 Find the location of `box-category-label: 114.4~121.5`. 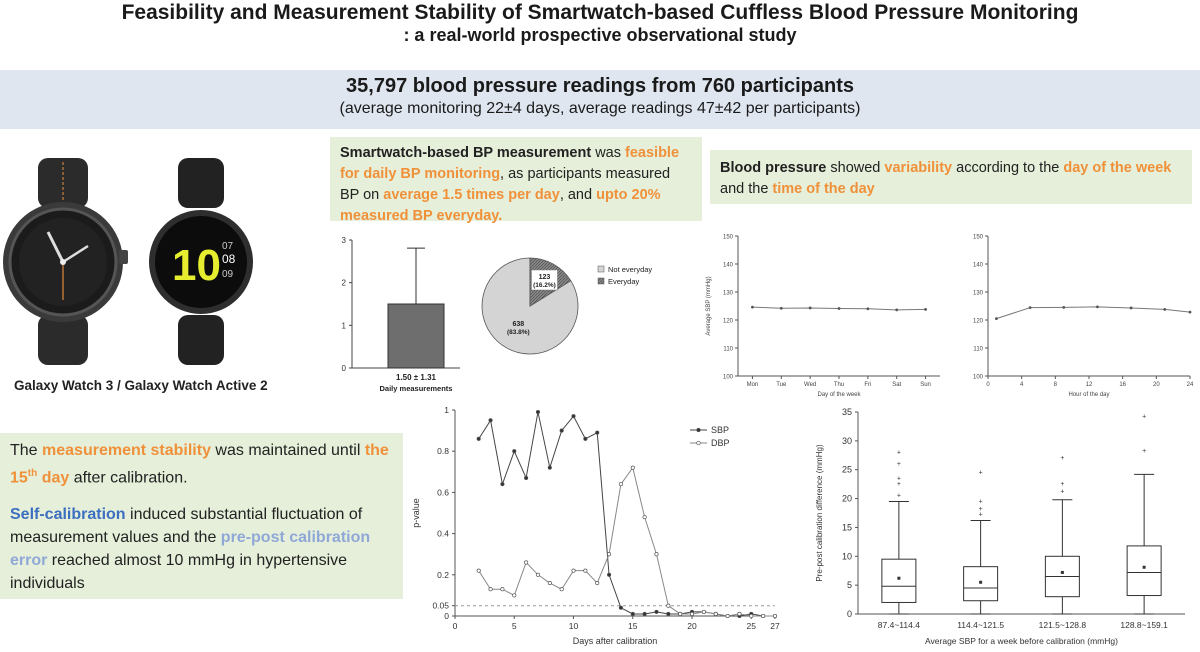

box-category-label: 114.4~121.5 is located at coordinates (980, 625).